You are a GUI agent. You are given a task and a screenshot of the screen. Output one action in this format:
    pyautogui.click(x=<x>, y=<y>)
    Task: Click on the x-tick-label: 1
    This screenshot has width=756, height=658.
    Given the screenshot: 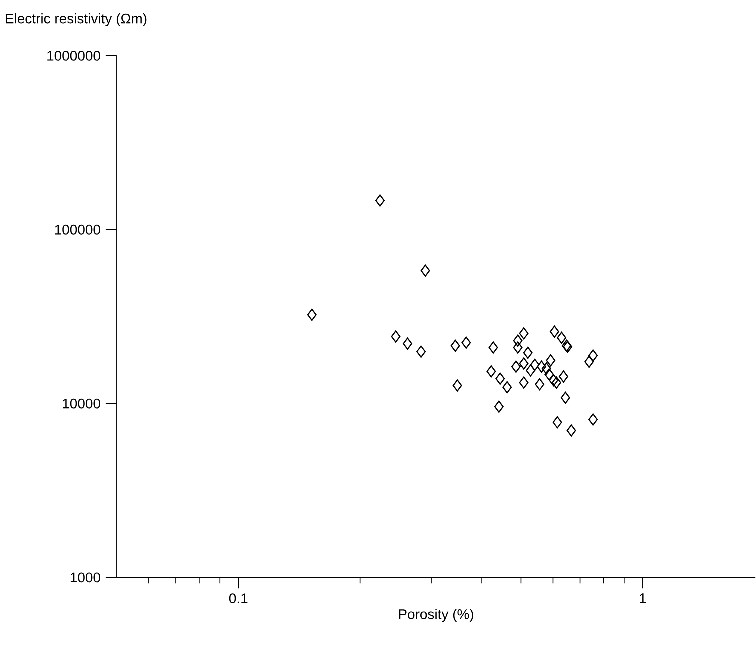 What is the action you would take?
    pyautogui.click(x=643, y=599)
    